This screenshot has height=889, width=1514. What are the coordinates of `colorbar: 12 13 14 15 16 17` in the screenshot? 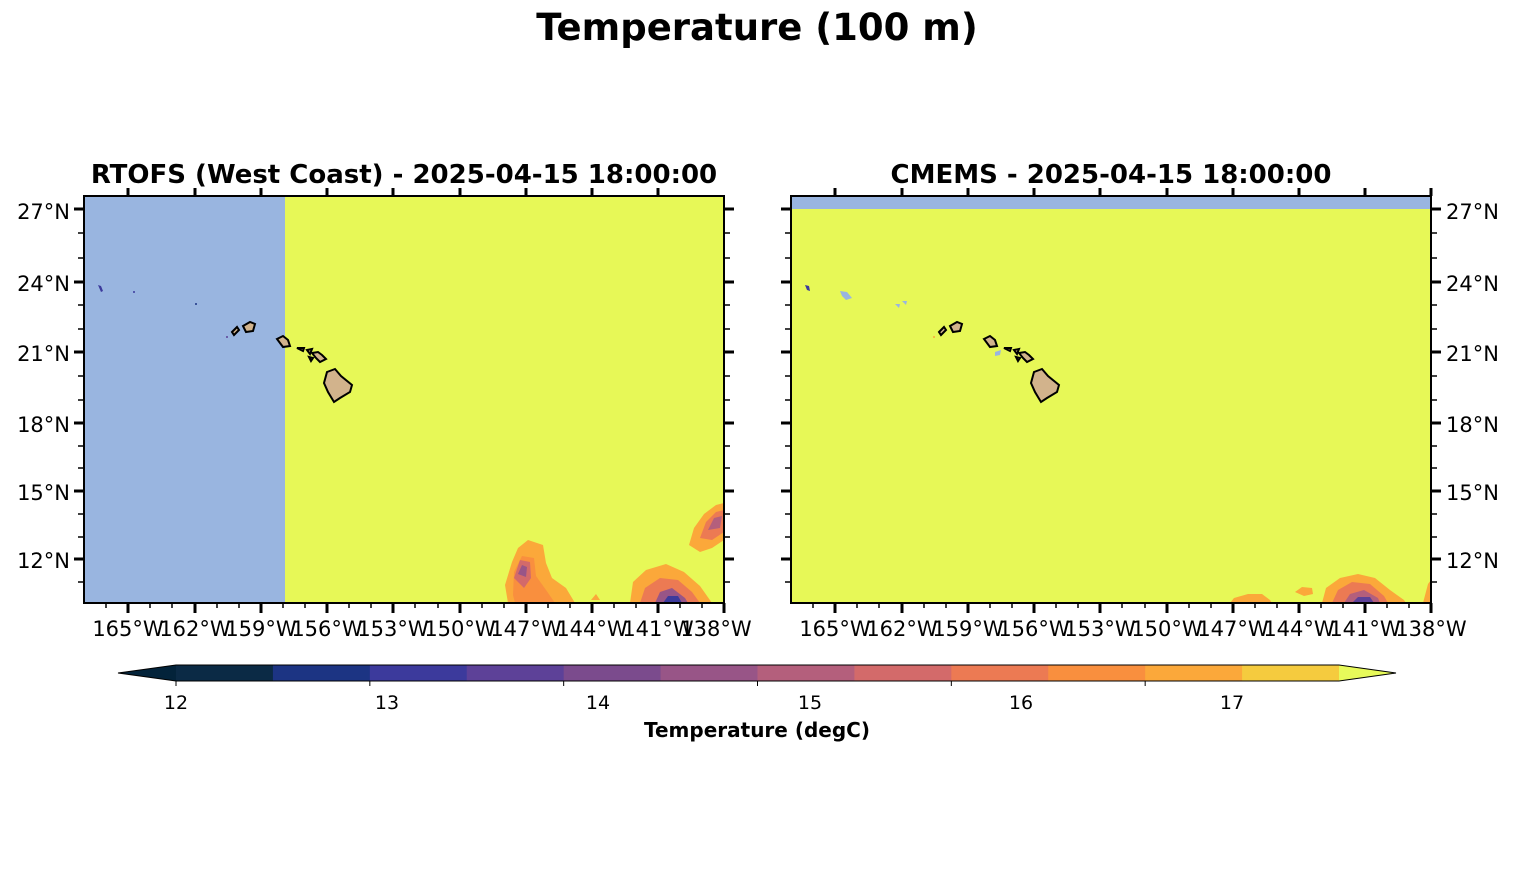 It's located at (757, 689).